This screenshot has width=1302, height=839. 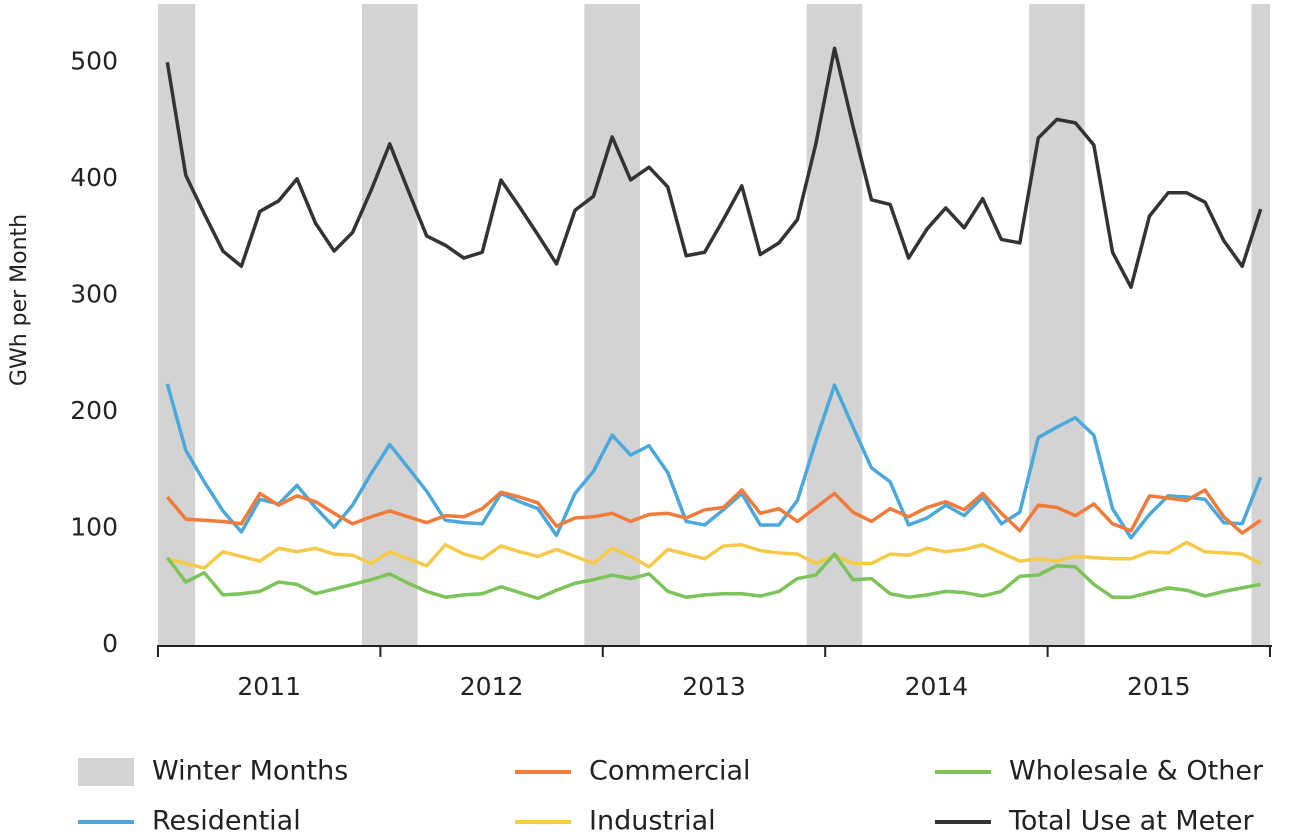 I want to click on legend-label: Wholesale & Other, so click(x=1136, y=771).